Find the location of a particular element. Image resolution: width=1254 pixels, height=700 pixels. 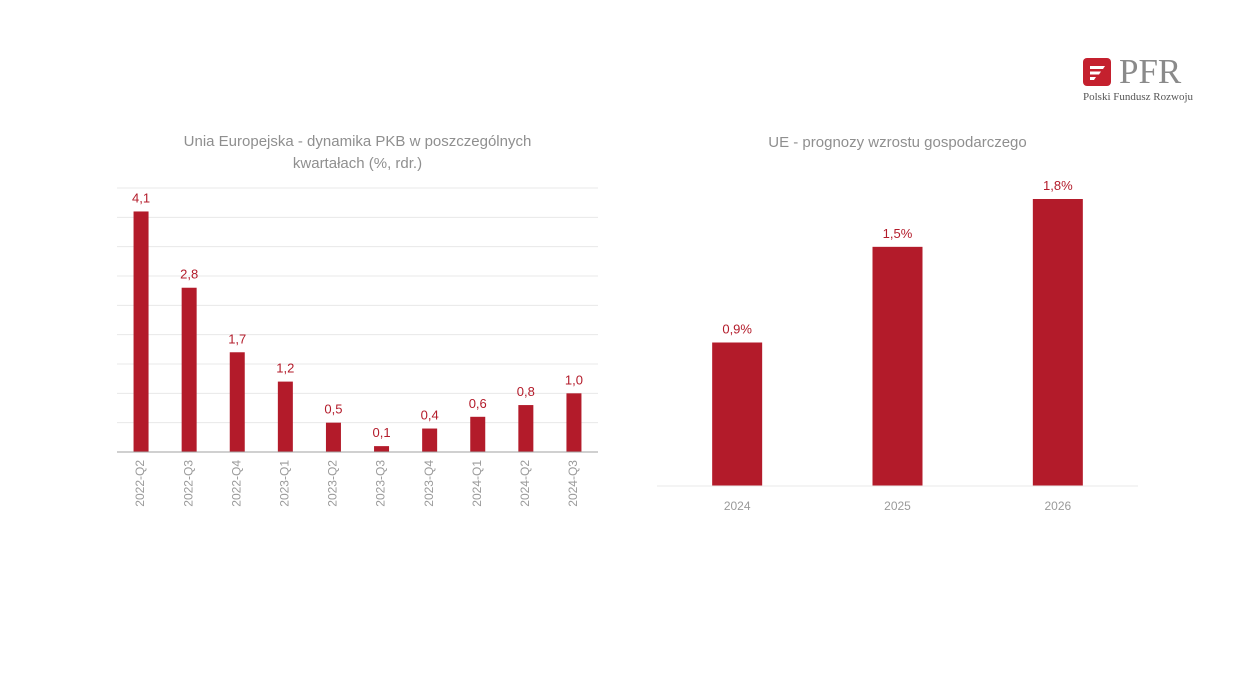

chart1-data-label: 0,6 is located at coordinates (478, 403).